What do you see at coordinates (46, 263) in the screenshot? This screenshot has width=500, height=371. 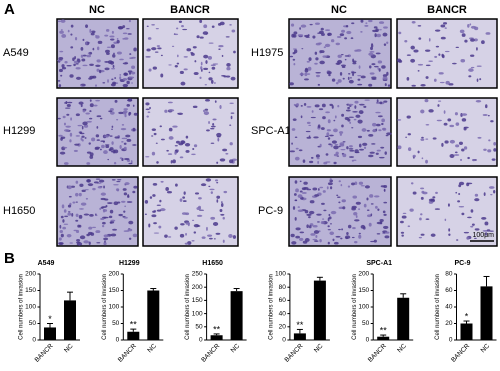 I see `chart-title: A549` at bounding box center [46, 263].